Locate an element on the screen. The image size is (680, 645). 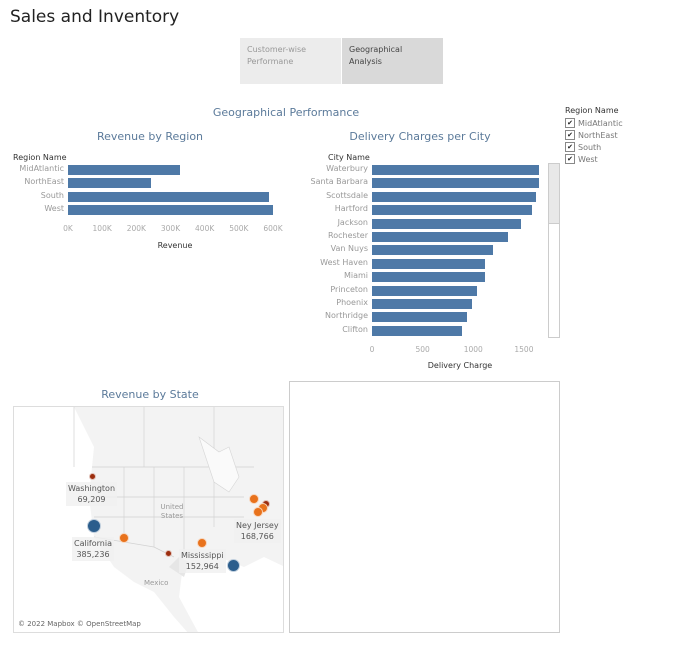
country-label-us: United States is located at coordinates (172, 511).